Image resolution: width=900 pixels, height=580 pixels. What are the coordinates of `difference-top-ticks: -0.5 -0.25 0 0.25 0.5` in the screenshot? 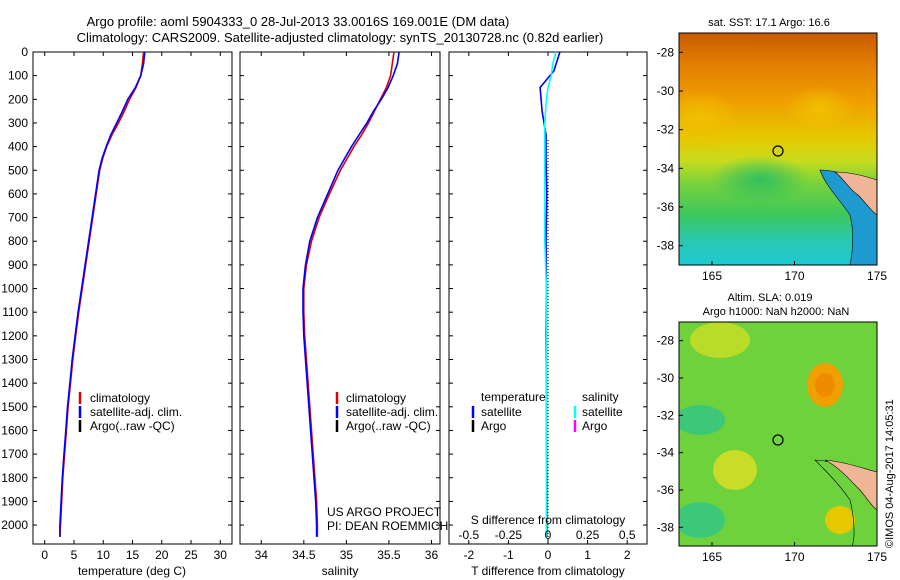 It's located at (546, 535).